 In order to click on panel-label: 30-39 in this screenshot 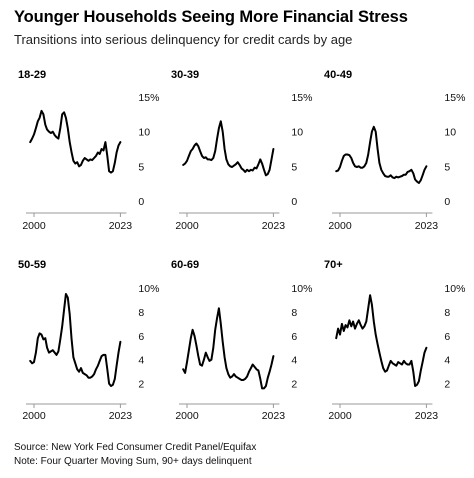, I will do `click(185, 75)`.